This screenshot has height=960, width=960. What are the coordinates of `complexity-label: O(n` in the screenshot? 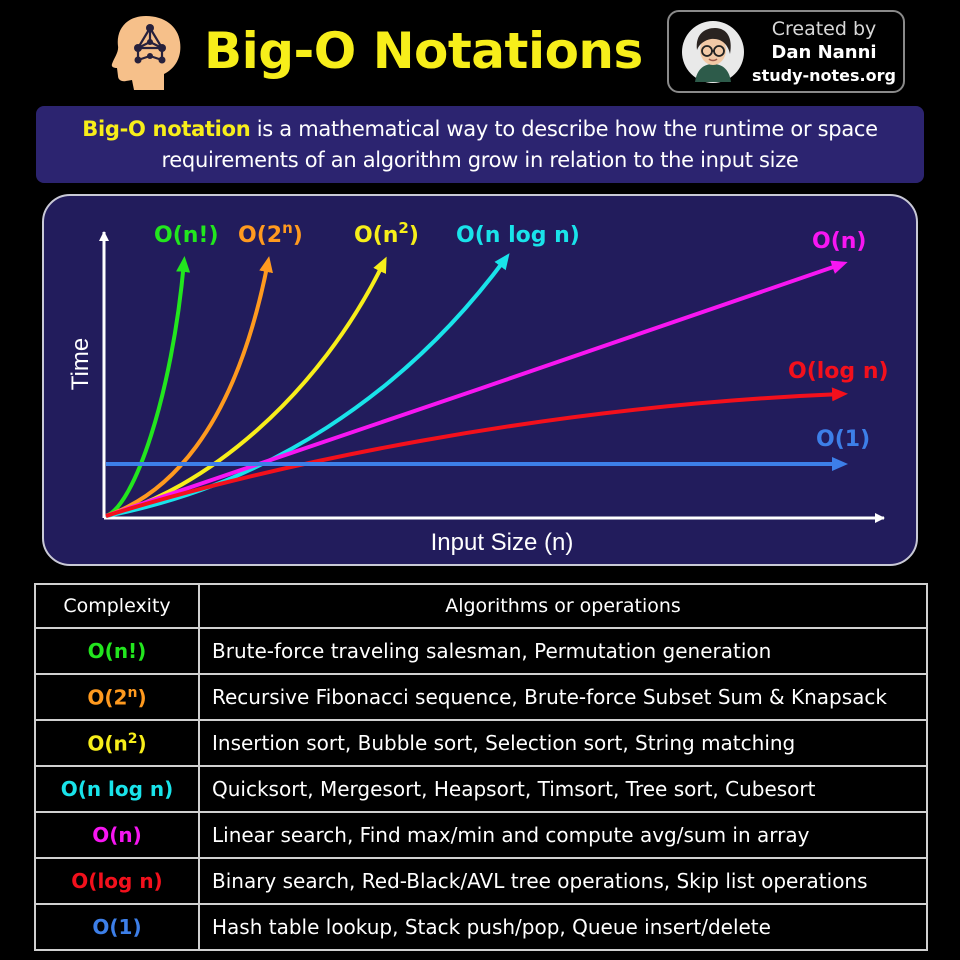 It's located at (107, 743).